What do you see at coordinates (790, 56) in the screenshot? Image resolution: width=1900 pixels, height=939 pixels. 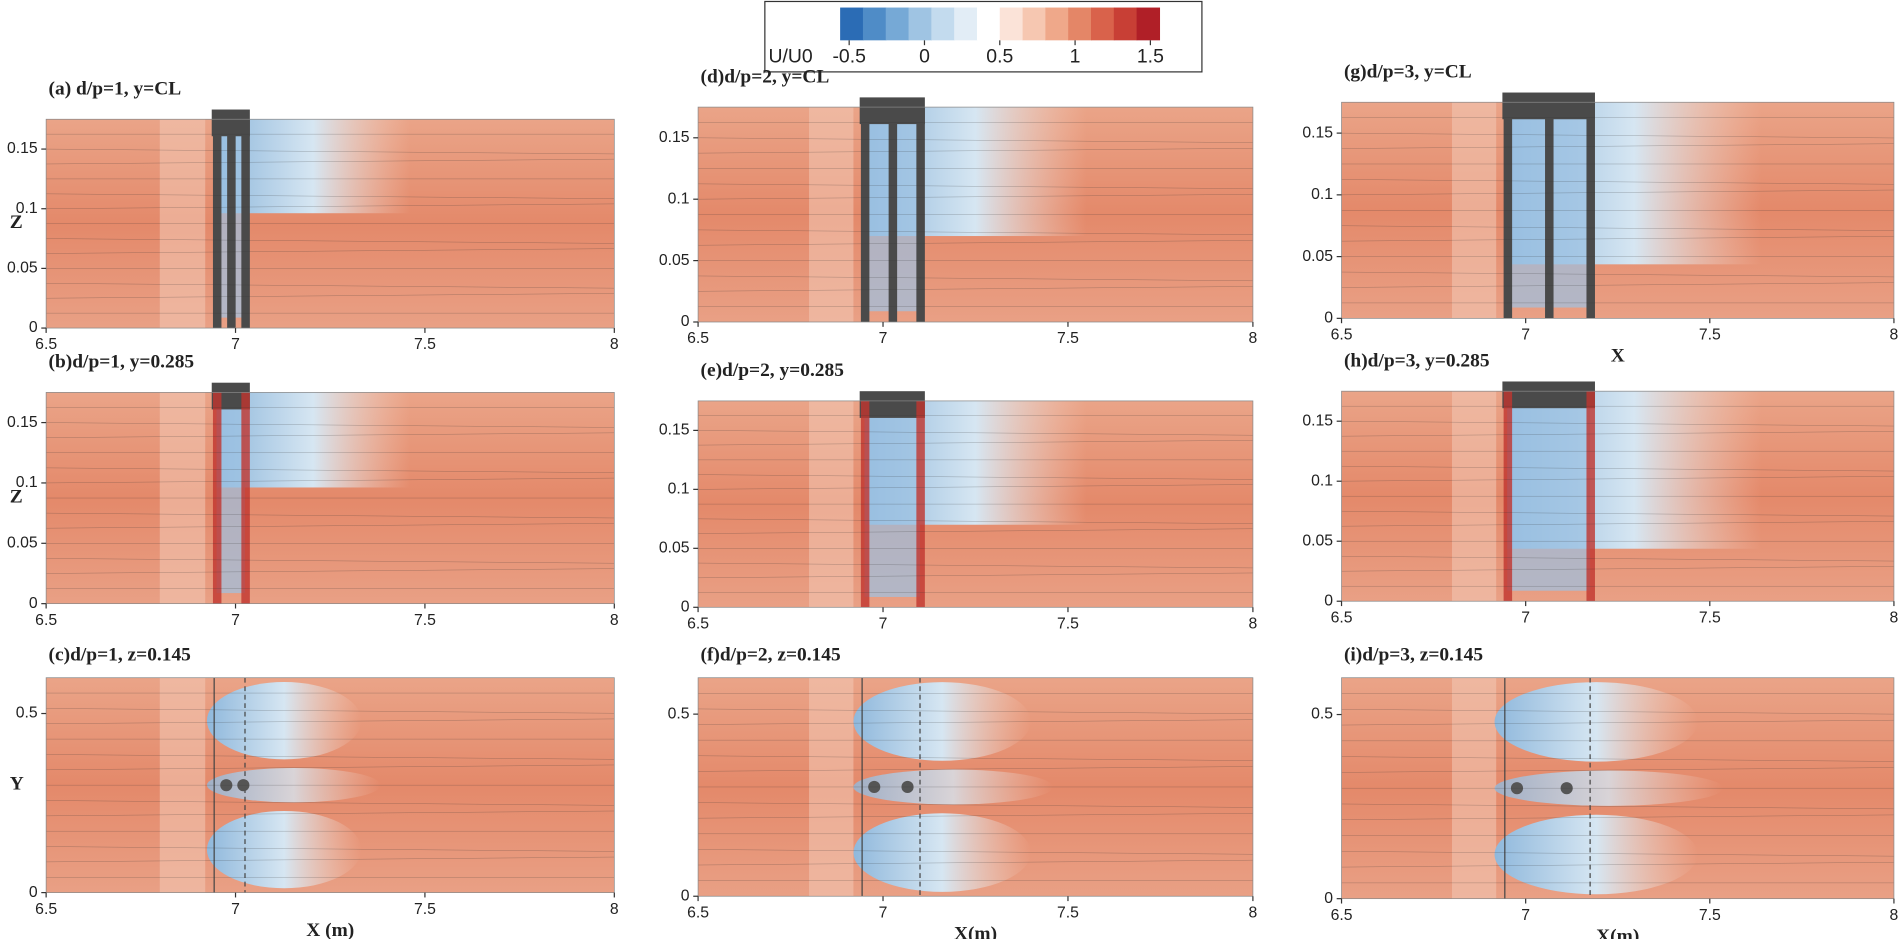 I see `colorbar-label: U/U0` at bounding box center [790, 56].